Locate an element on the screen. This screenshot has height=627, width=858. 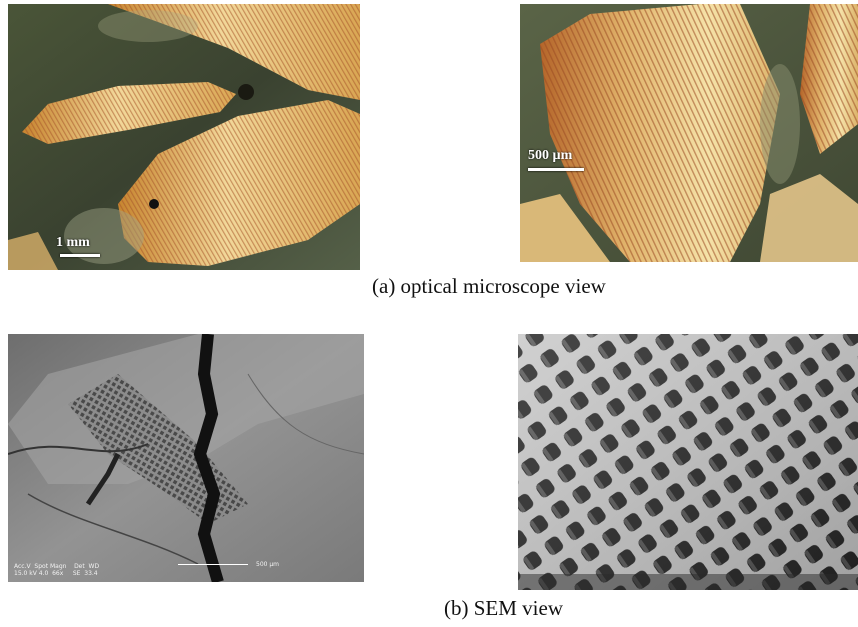
scale-bar-right is located at coordinates (556, 169).